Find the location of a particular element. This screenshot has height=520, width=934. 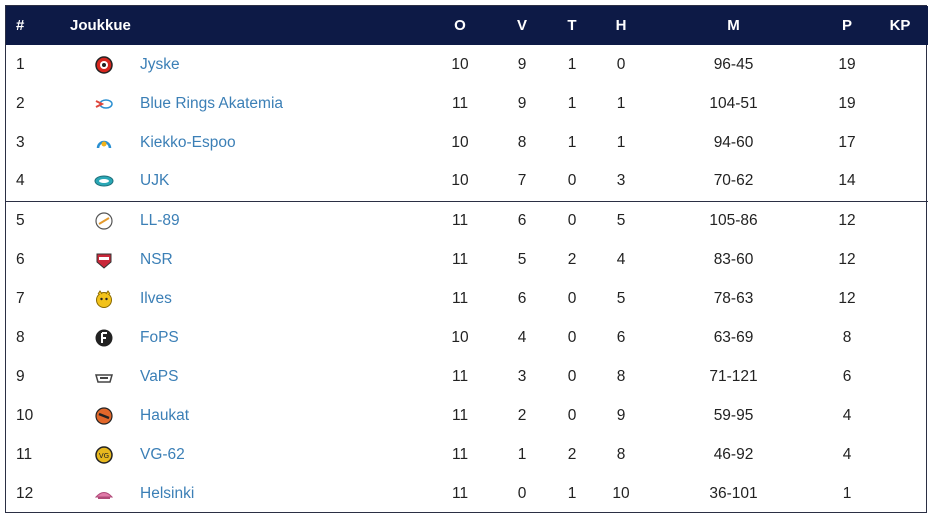

row-wins: 0 is located at coordinates (522, 493).